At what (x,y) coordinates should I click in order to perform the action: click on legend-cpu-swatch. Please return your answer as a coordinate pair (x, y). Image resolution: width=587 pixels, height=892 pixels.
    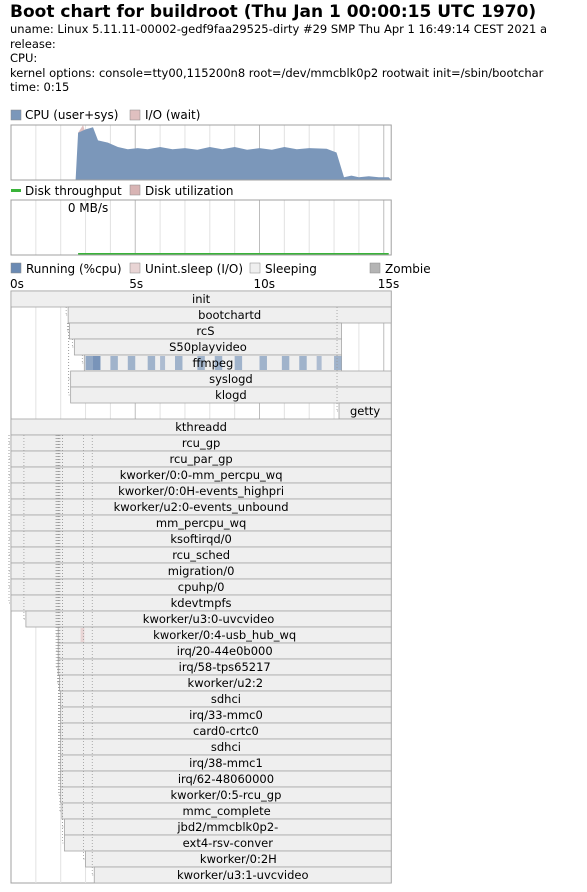
    Looking at the image, I should click on (16, 115).